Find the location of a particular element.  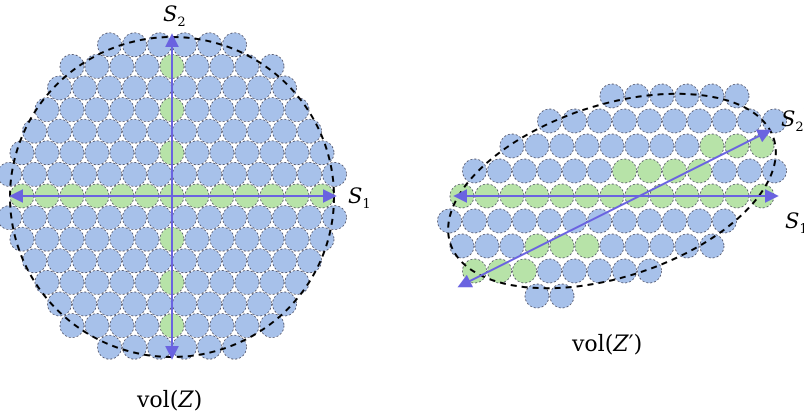

label-sub: 2 is located at coordinates (181, 22).